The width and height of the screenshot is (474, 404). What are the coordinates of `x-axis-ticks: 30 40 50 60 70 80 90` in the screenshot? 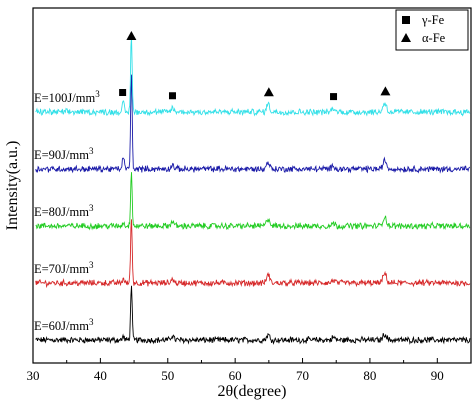 It's located at (235, 370).